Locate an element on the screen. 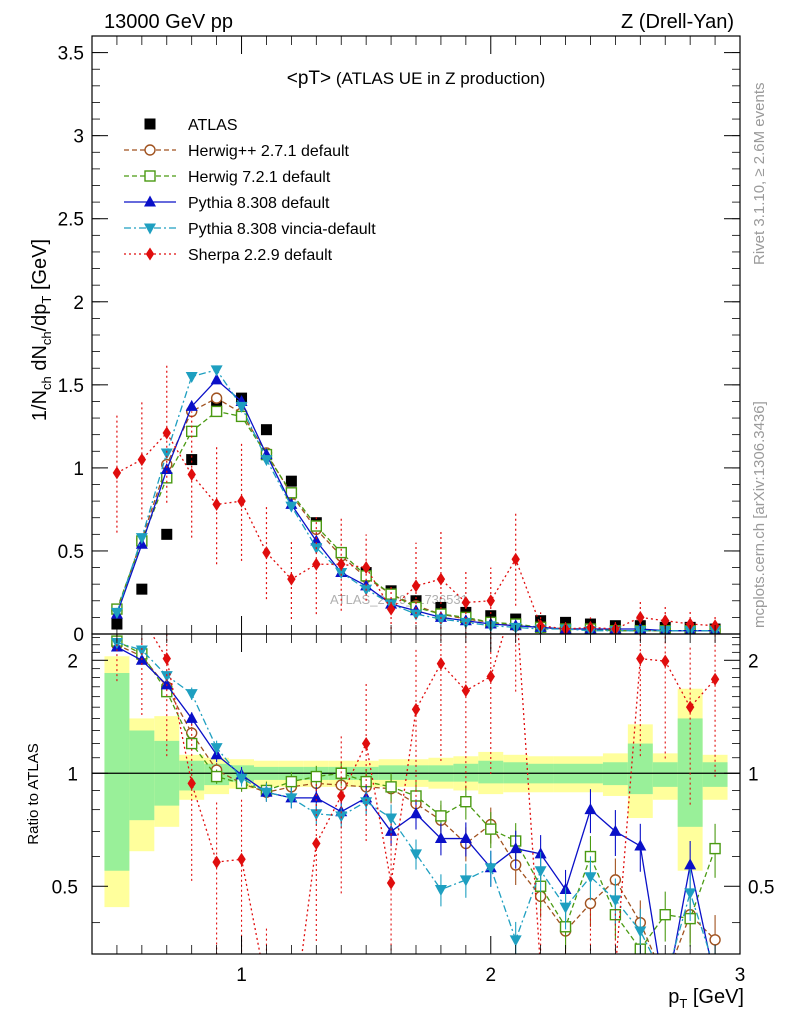 The image size is (786, 1024). legend-item-ATLAS: ATLAS is located at coordinates (191, 125).